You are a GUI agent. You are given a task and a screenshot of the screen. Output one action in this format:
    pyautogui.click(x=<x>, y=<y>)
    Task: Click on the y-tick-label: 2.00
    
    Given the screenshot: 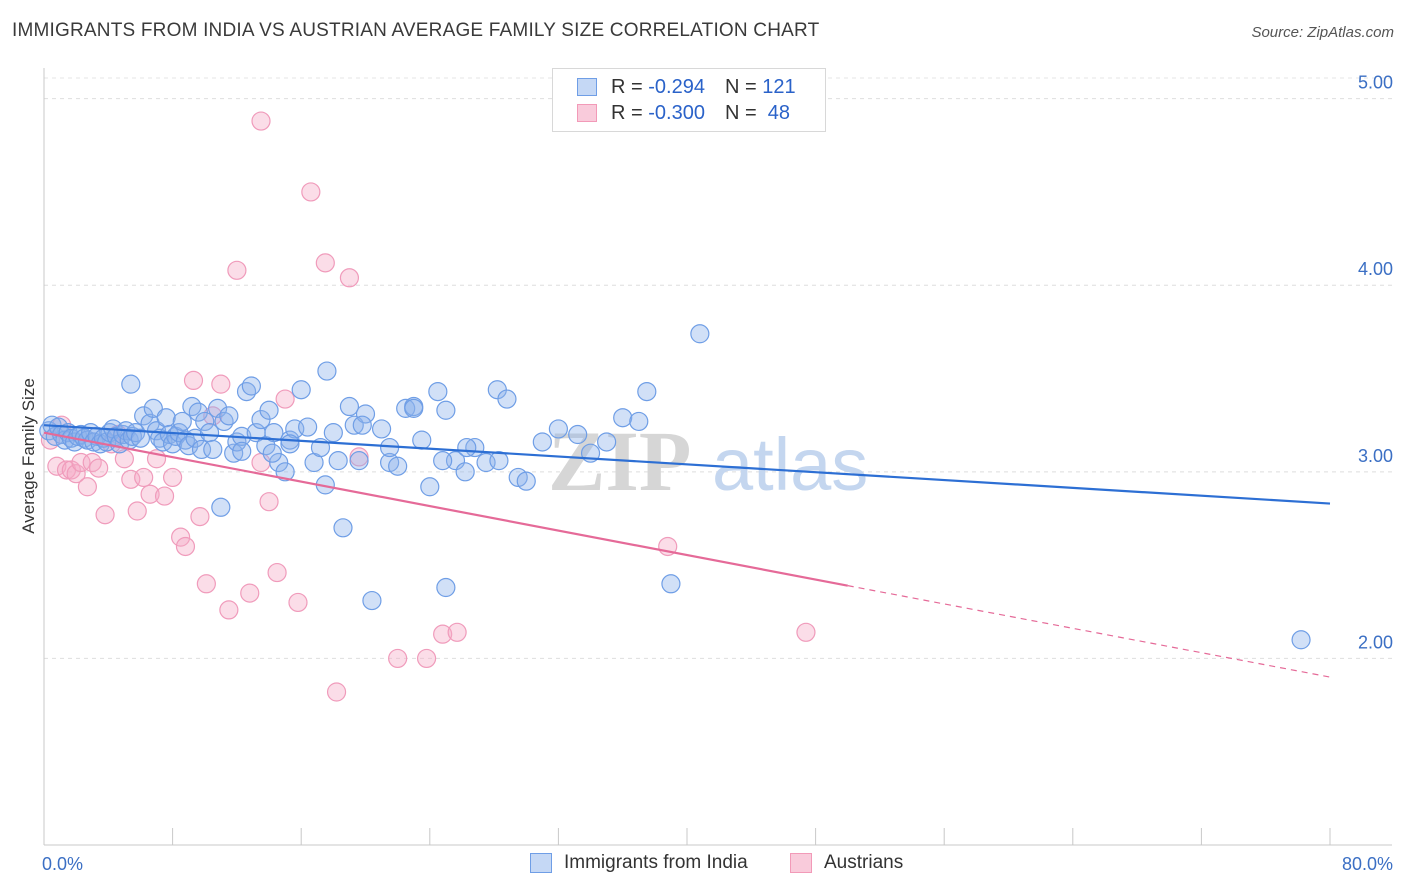 What is the action you would take?
    pyautogui.click(x=1375, y=642)
    